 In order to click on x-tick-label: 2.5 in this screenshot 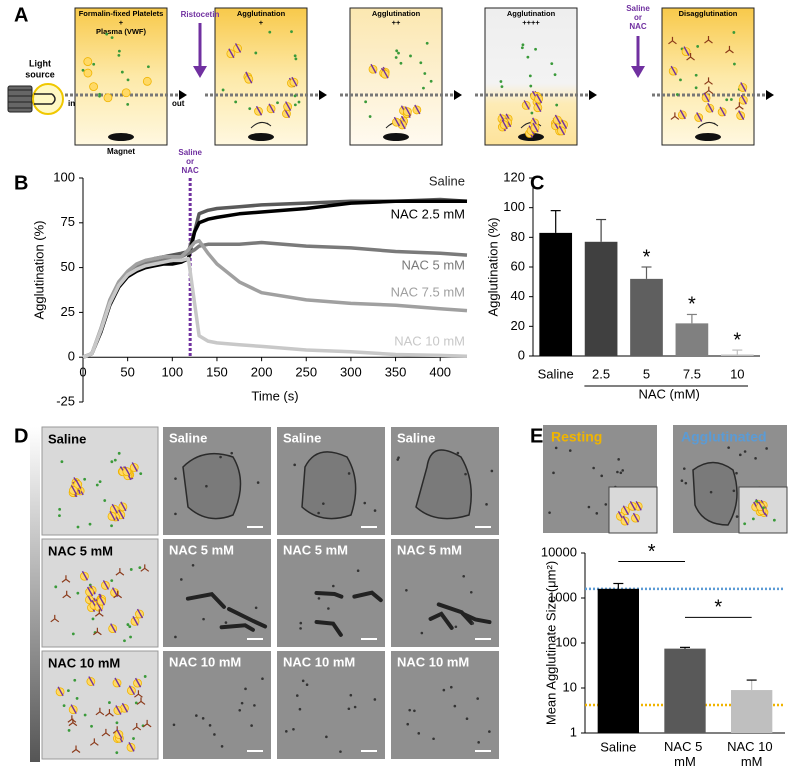, I will do `click(601, 373)`.